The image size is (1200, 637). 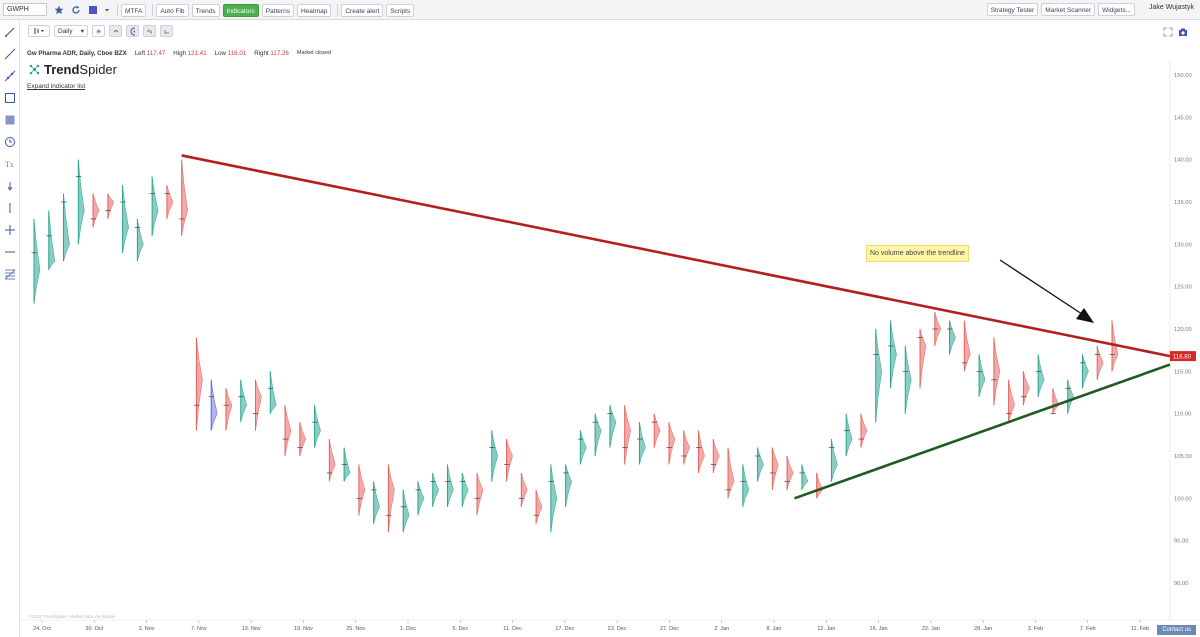 What do you see at coordinates (205, 10) in the screenshot?
I see `trends-button: Trends` at bounding box center [205, 10].